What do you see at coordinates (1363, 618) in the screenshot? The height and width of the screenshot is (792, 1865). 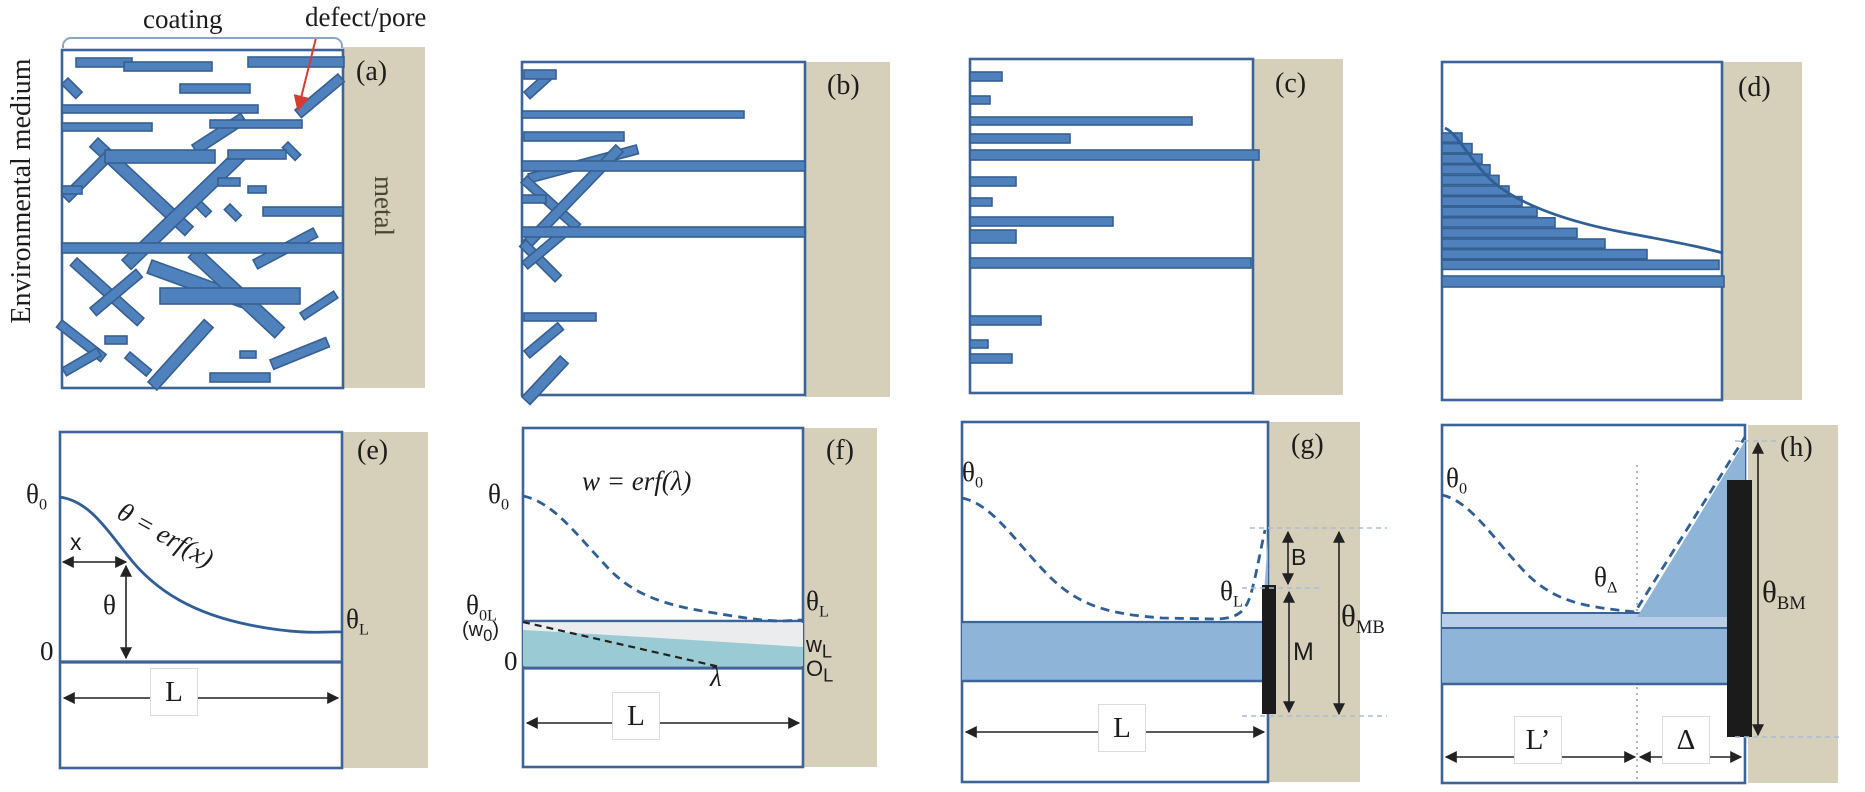 I see `thetaMB-label: θMB` at bounding box center [1363, 618].